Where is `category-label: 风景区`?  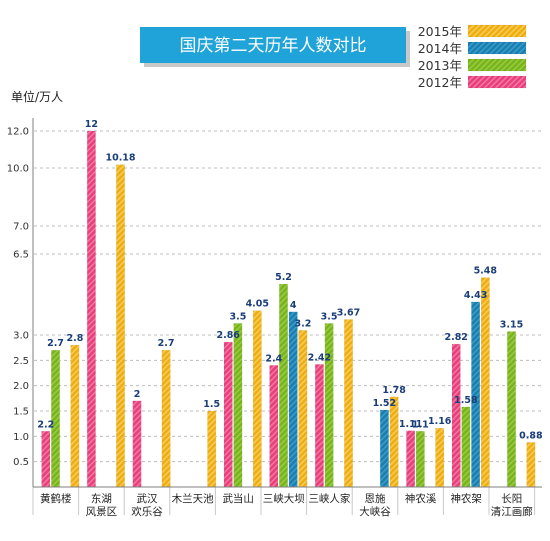 category-label: 风景区 is located at coordinates (102, 512).